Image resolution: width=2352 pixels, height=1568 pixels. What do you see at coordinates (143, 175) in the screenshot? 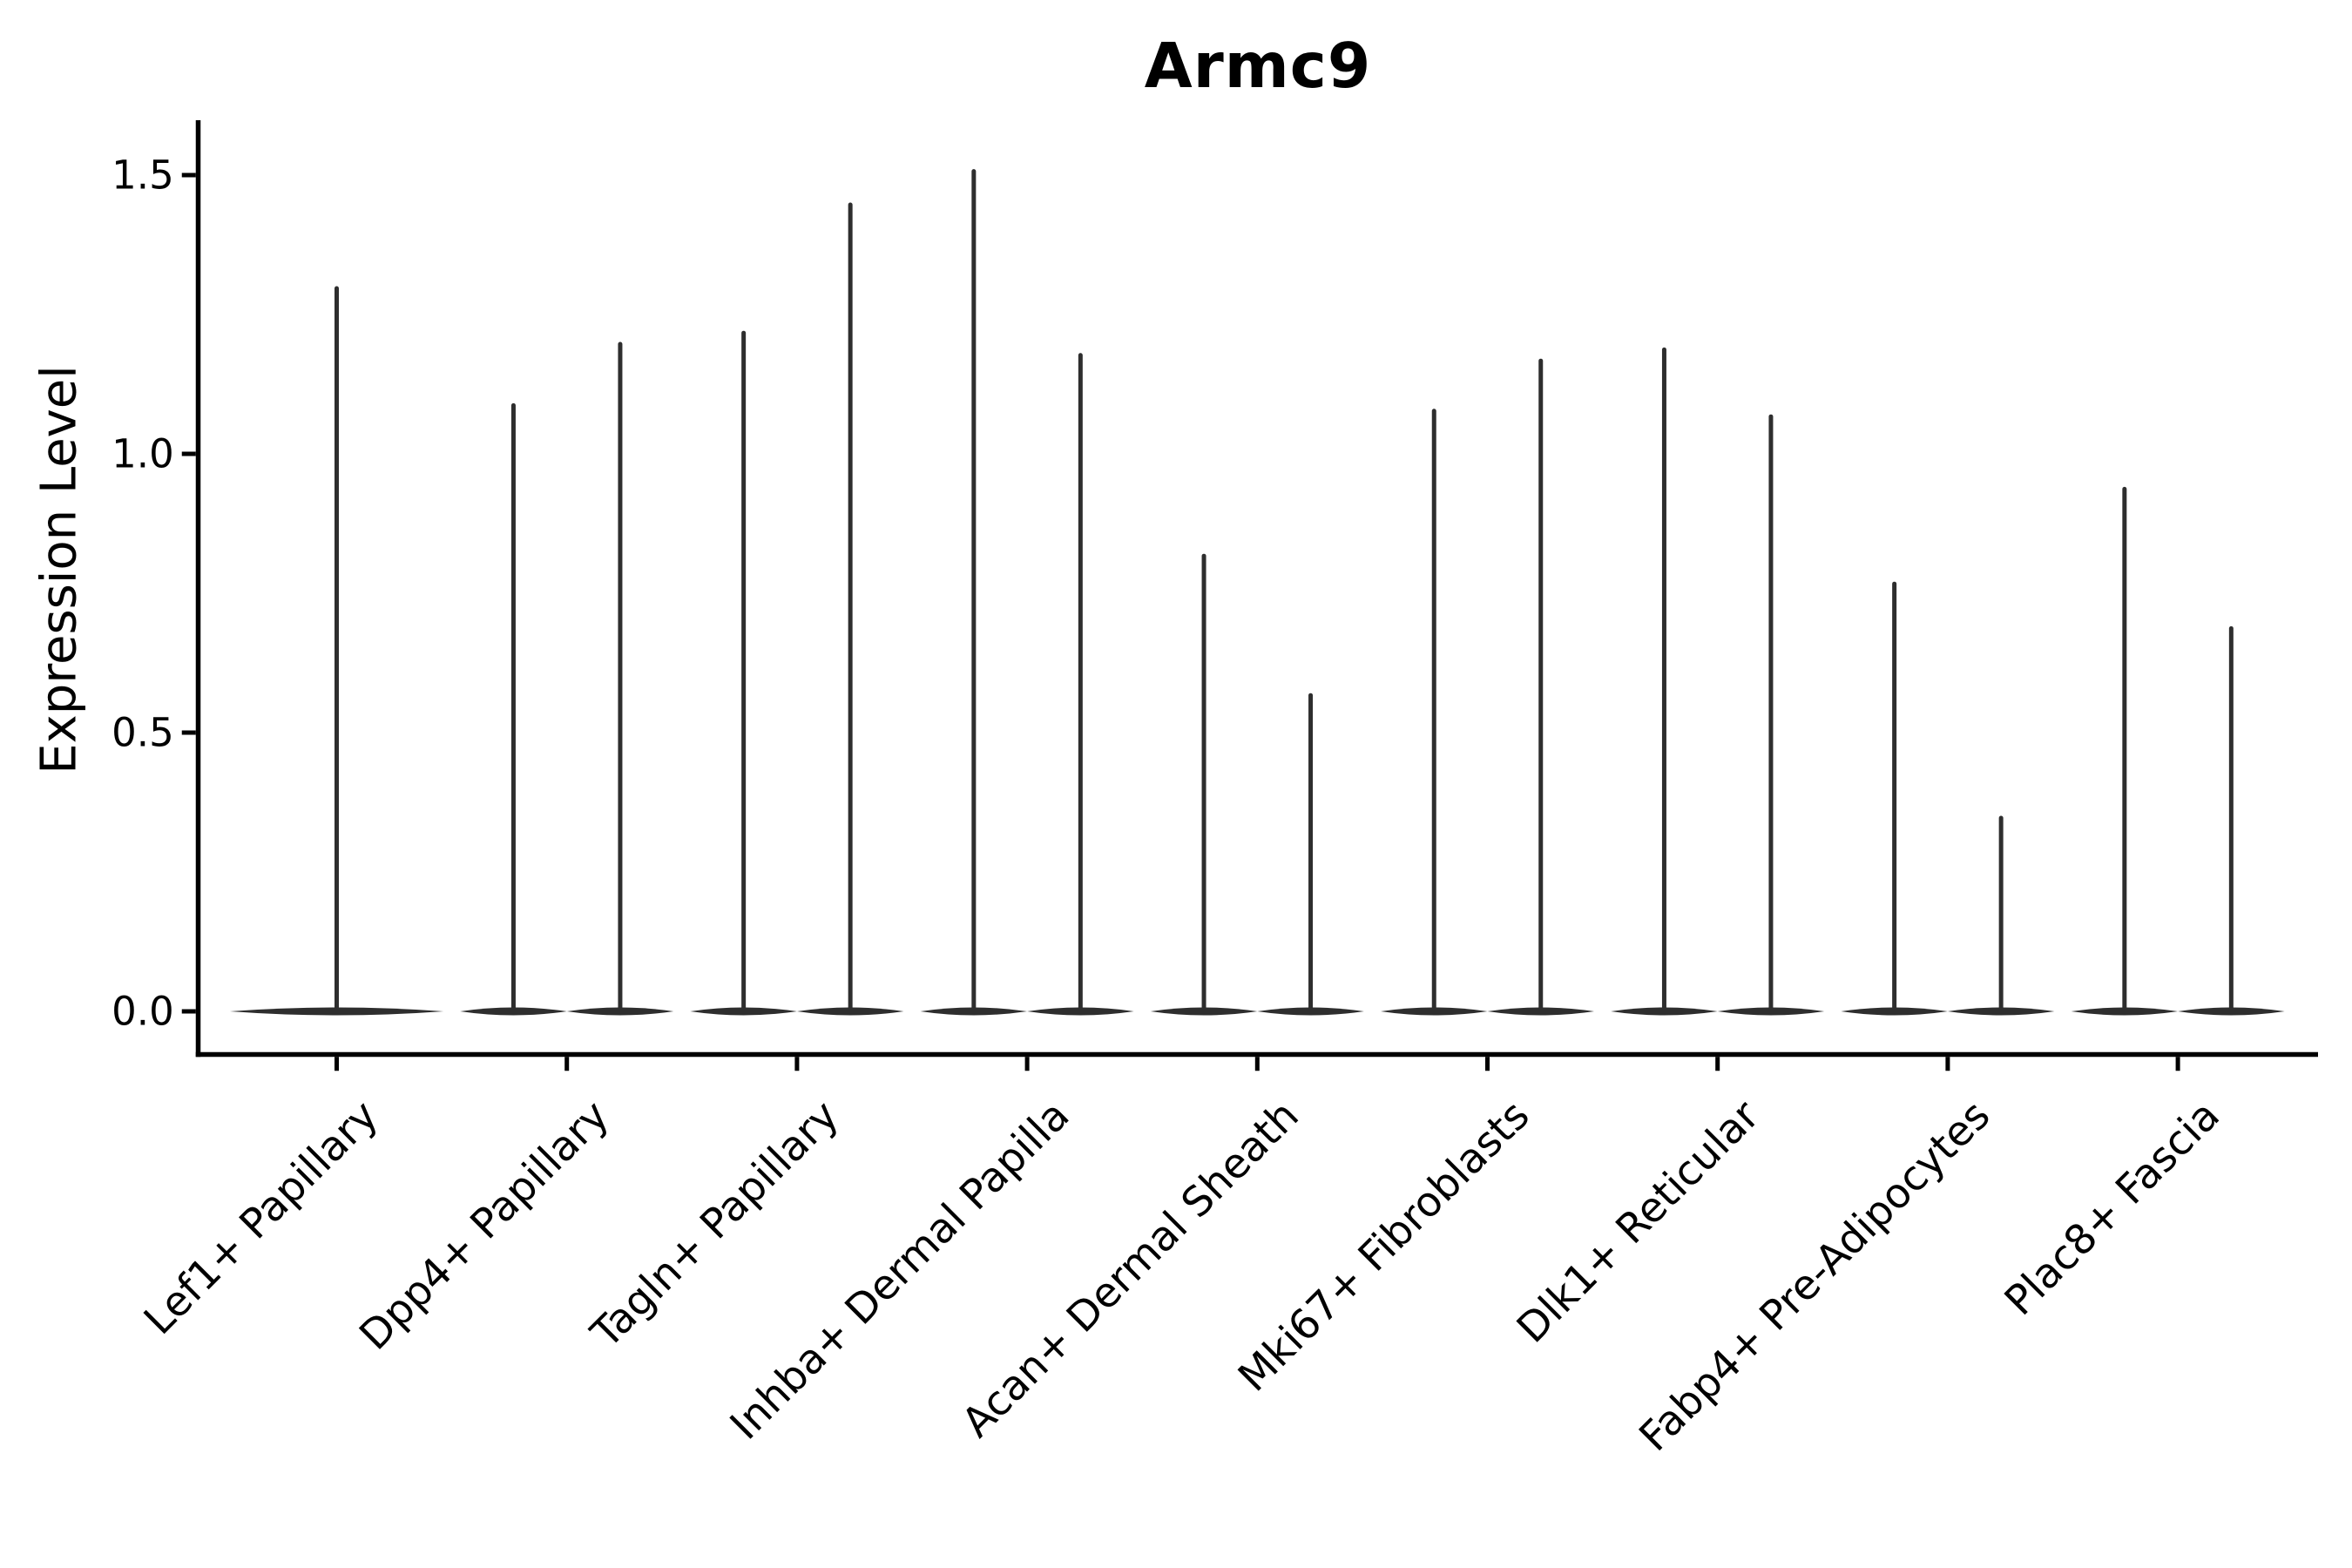
I see `y-tick-label: 1.5` at bounding box center [143, 175].